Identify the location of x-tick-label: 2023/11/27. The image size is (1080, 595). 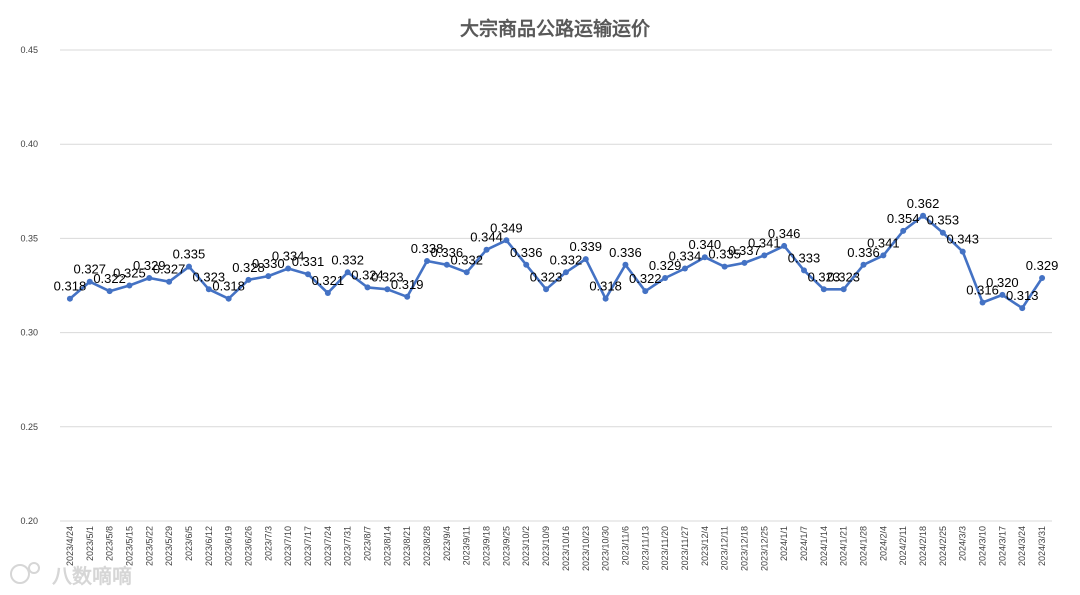
(685, 548).